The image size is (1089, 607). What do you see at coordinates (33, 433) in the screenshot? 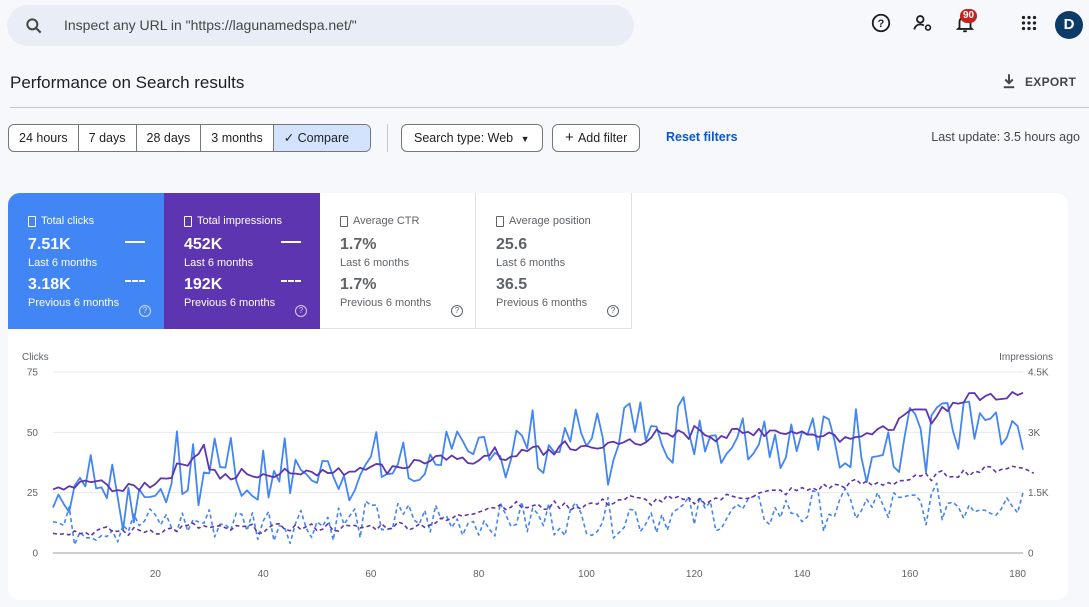
I see `left-tick-label: 50` at bounding box center [33, 433].